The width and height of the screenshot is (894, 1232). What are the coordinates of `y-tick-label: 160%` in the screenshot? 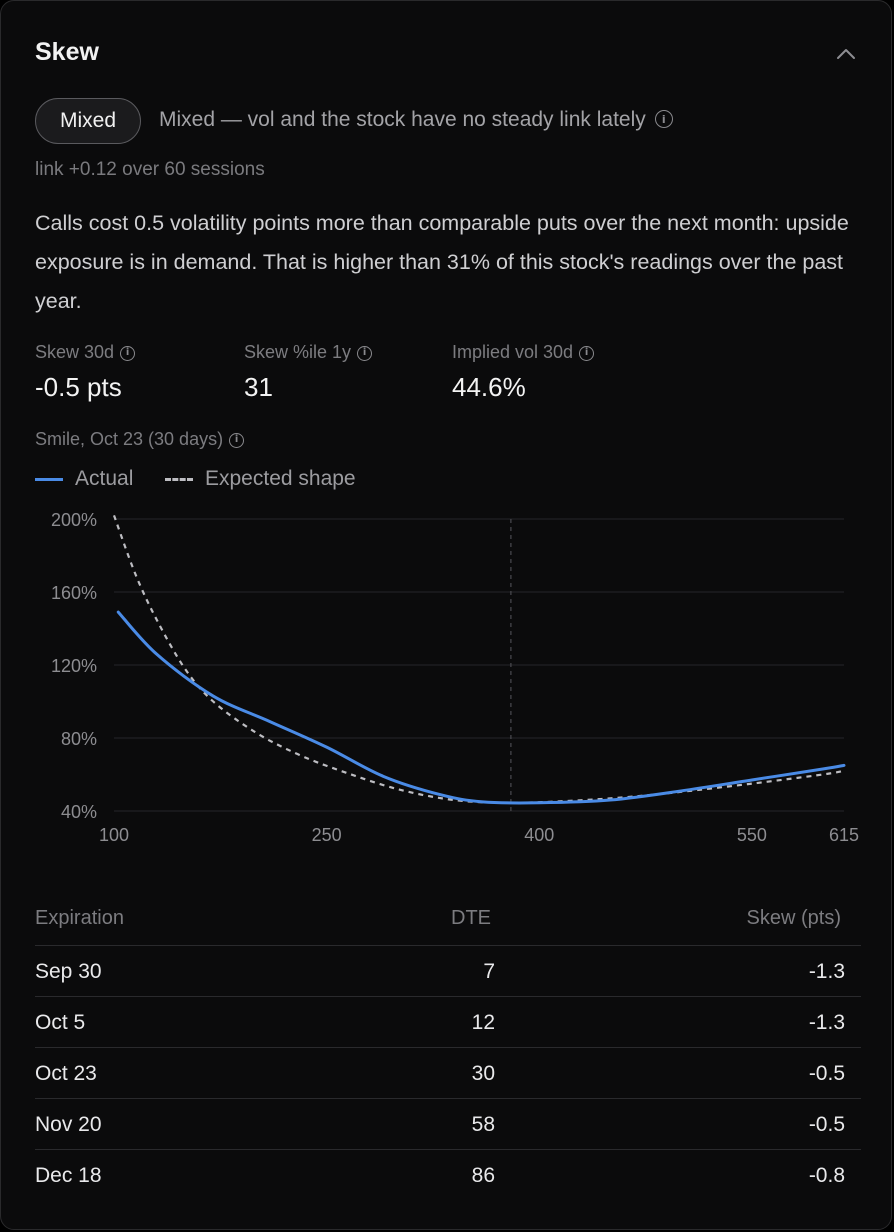 It's located at (74, 593).